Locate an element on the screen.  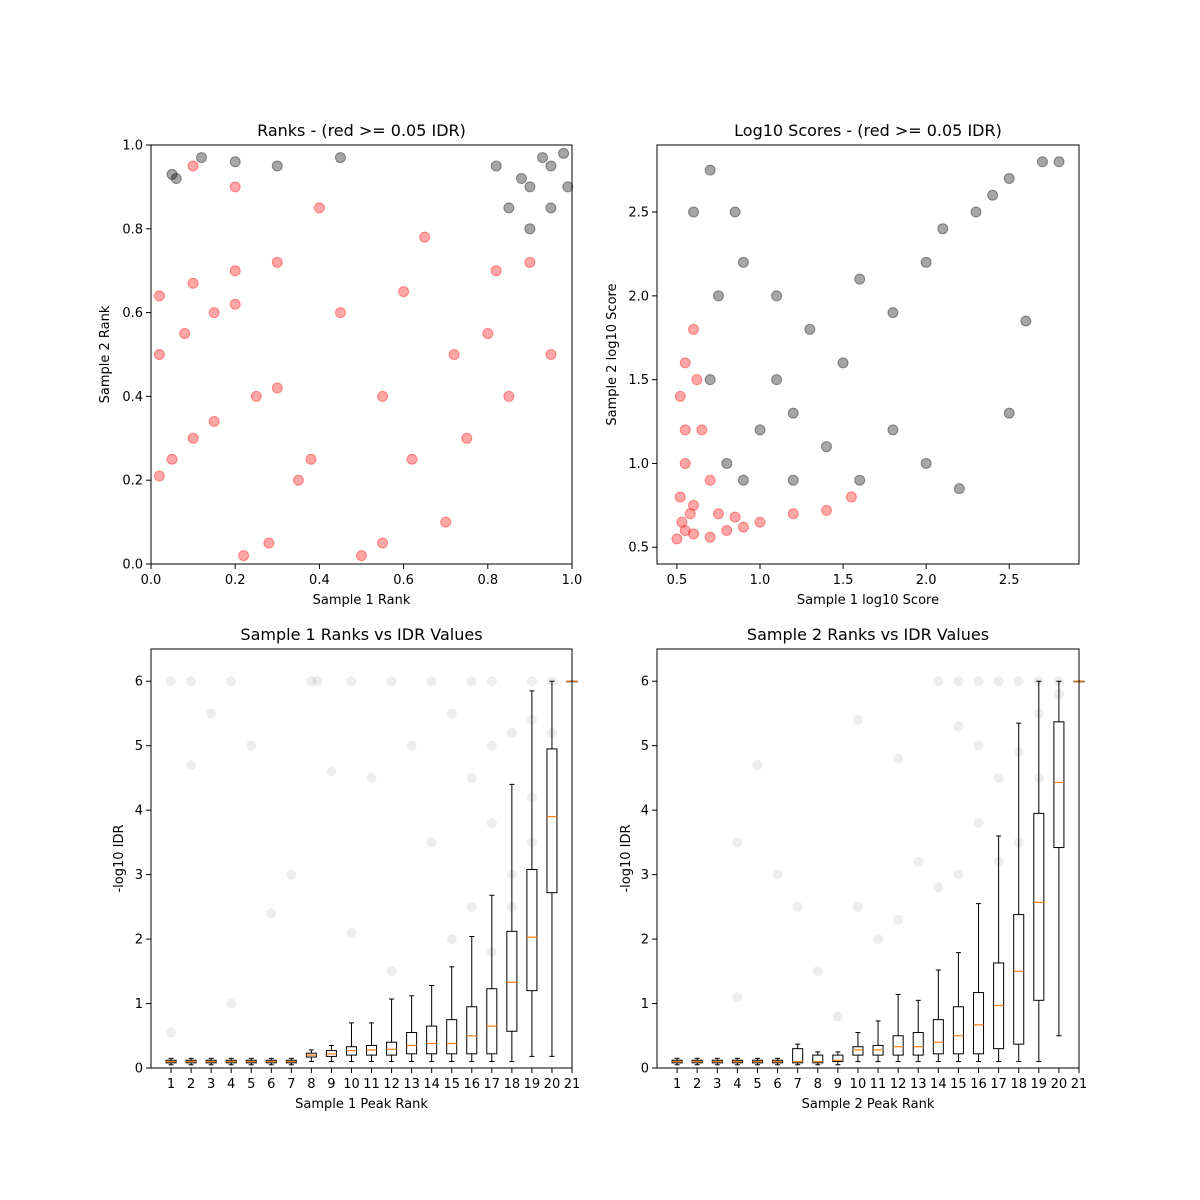
panel-2-ylabel: Sample 2 log10 Score is located at coordinates (612, 354).